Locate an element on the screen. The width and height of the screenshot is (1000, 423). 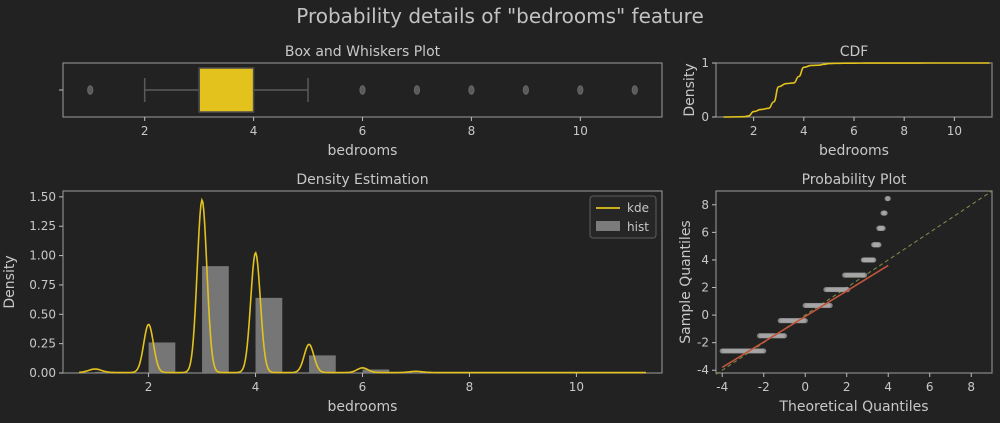
y-tick-label: 2 is located at coordinates (705, 288).